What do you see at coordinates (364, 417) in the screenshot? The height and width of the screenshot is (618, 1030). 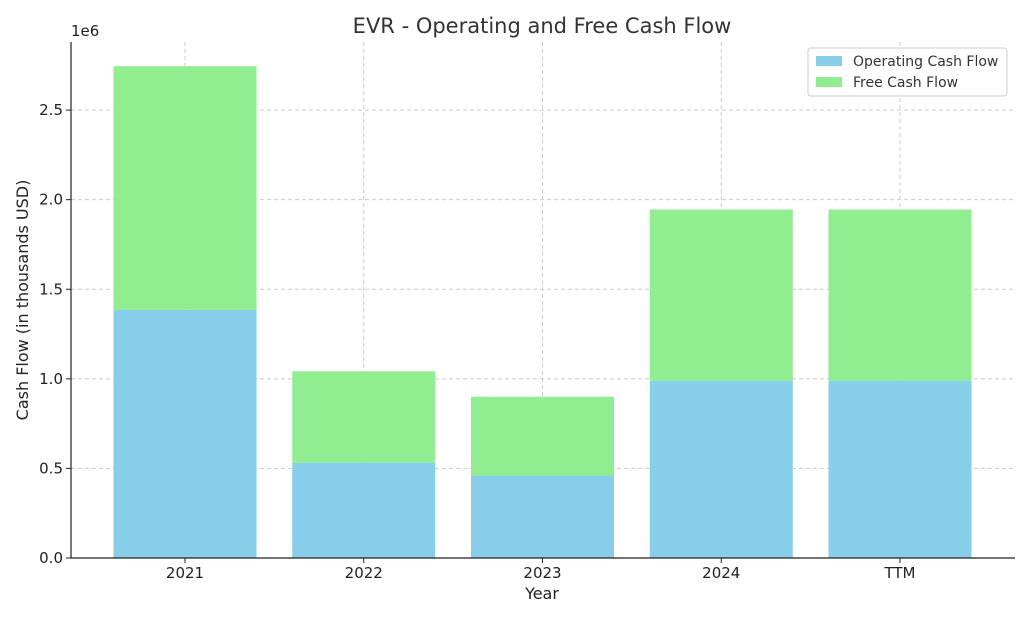 I see `bar-free-cash-flow-2022` at bounding box center [364, 417].